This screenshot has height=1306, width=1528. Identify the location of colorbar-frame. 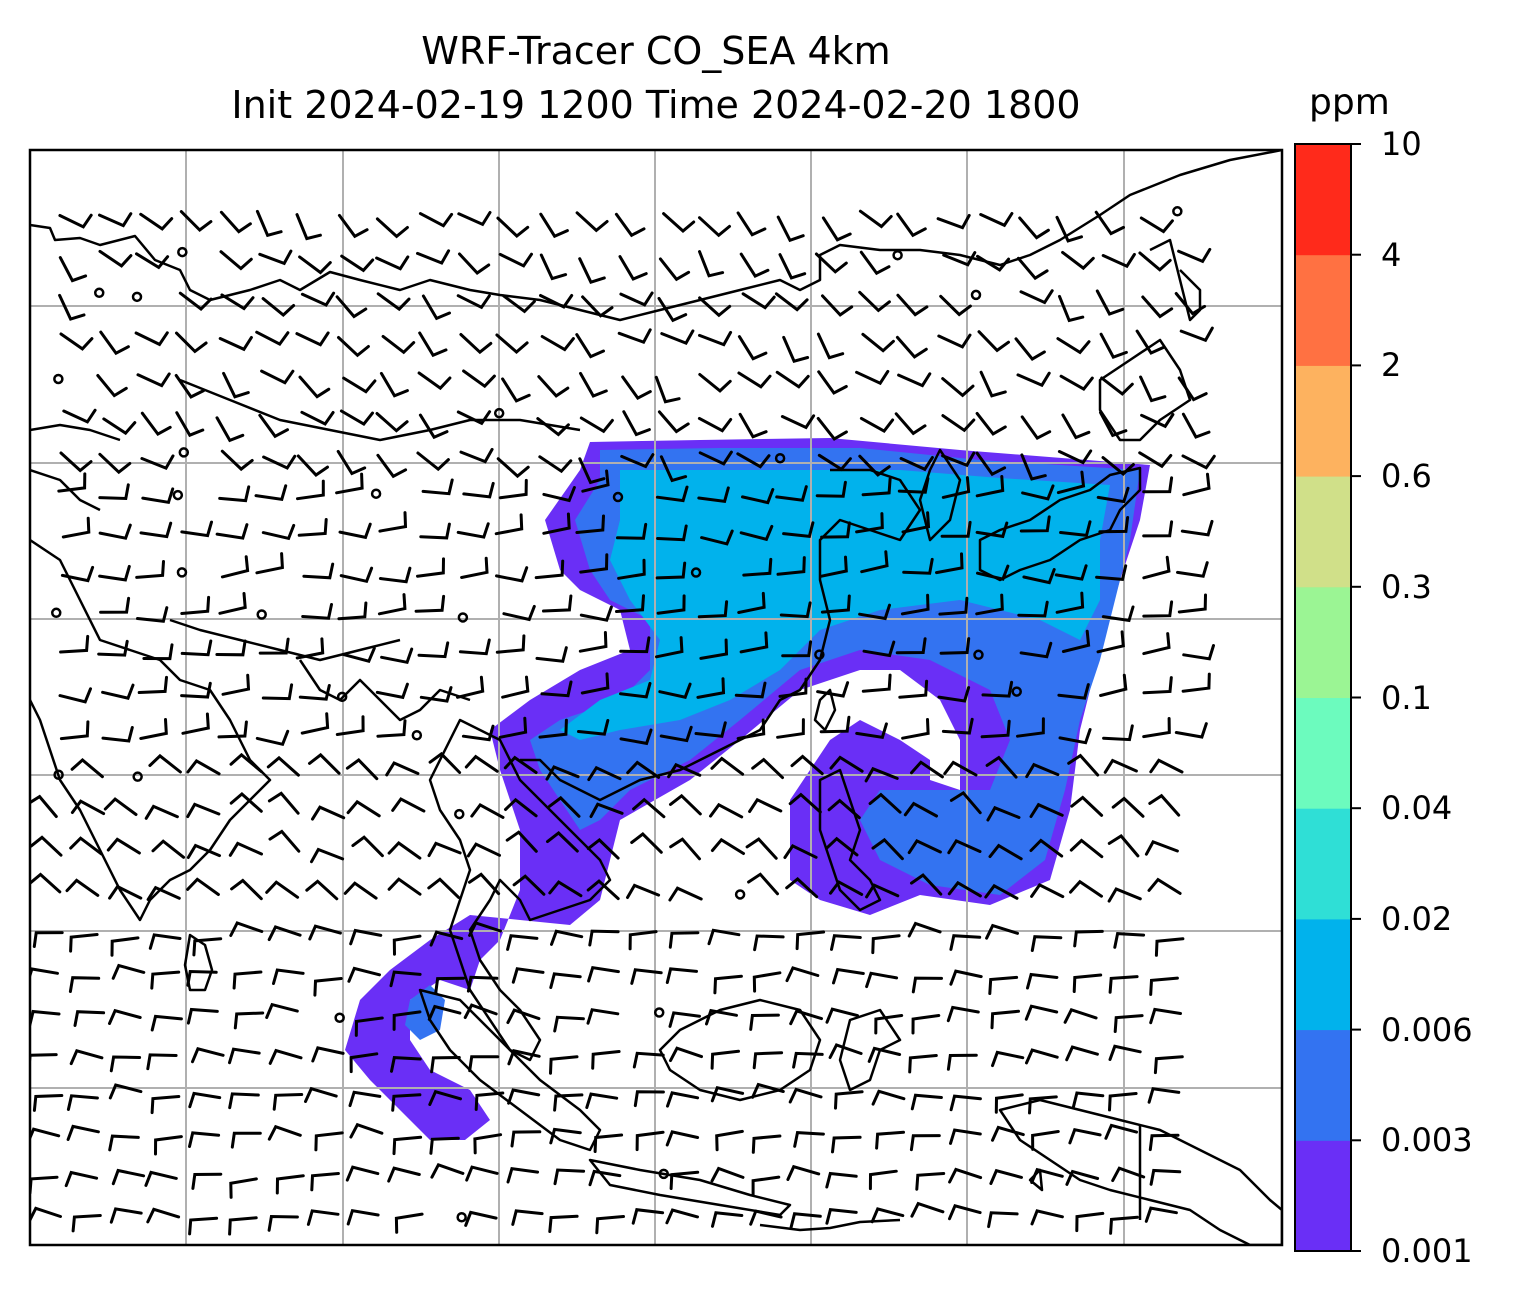
(1323, 697).